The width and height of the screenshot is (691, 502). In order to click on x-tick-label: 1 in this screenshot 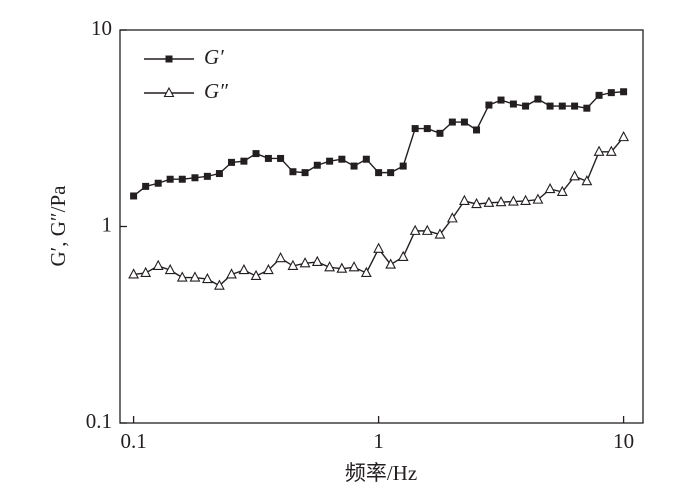, I will do `click(378, 441)`.